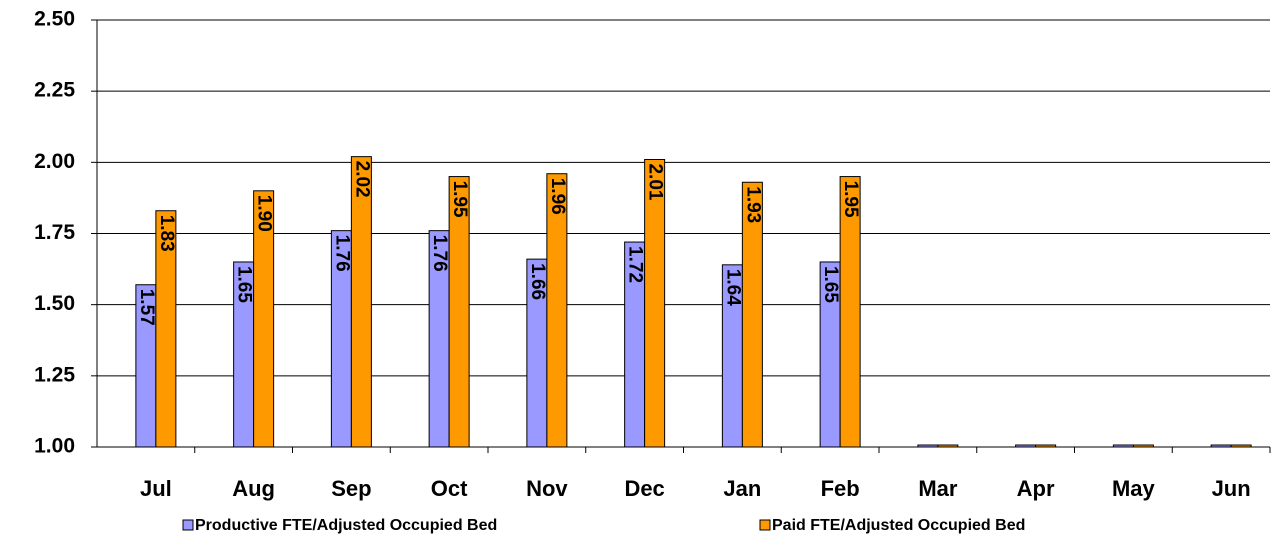 The height and width of the screenshot is (540, 1275). Describe the element at coordinates (898, 525) in the screenshot. I see `legend-label: Paid FTE/Adjusted Occupied Bed` at that location.